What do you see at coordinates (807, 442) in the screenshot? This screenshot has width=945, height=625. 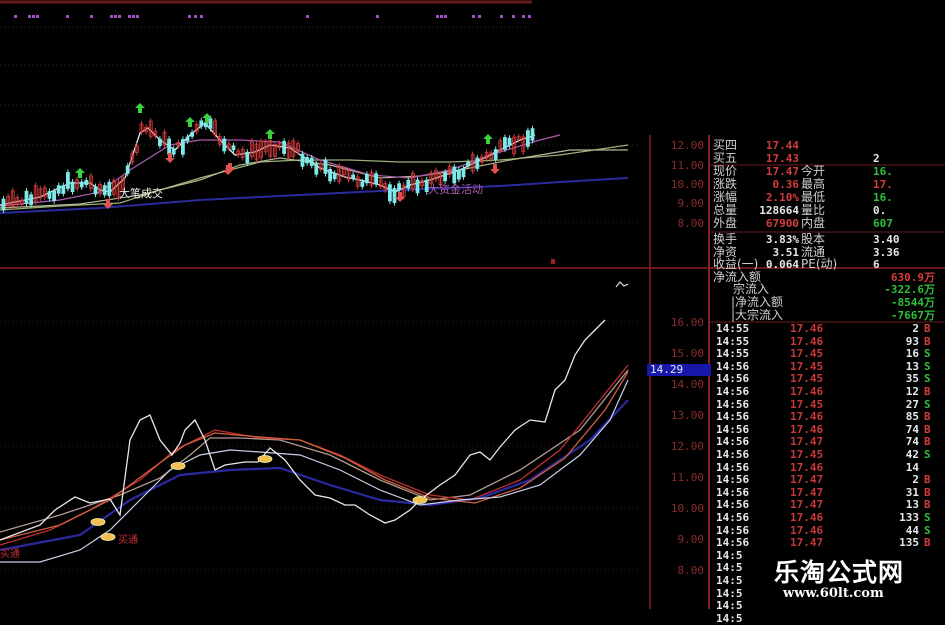 I see `trade-price: 17.47` at bounding box center [807, 442].